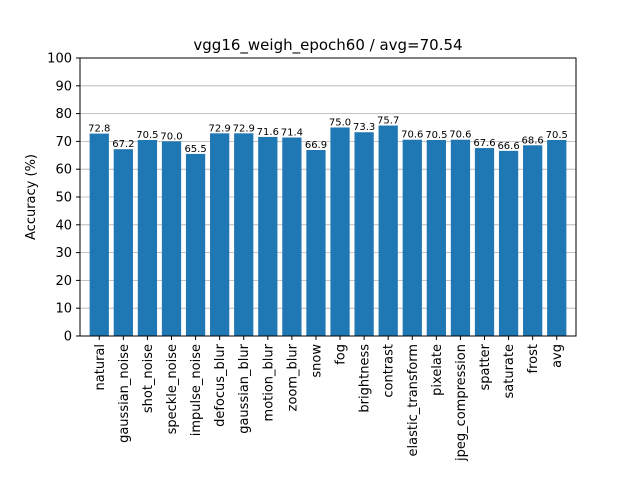 This screenshot has height=480, width=640. What do you see at coordinates (63, 142) in the screenshot?
I see `y-tick-label: 70` at bounding box center [63, 142].